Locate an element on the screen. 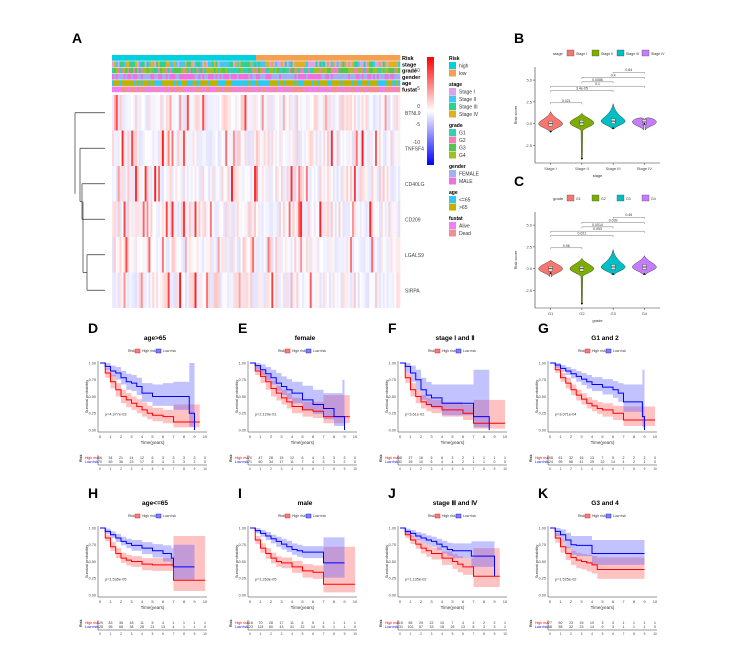  risk-count-high: 3 is located at coordinates (453, 458).